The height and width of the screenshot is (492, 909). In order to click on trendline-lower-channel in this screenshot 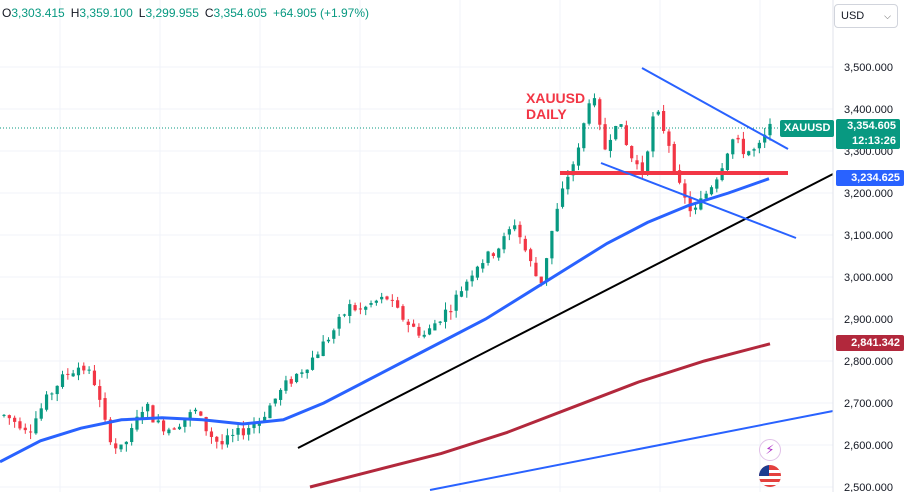, I will do `click(631, 450)`.